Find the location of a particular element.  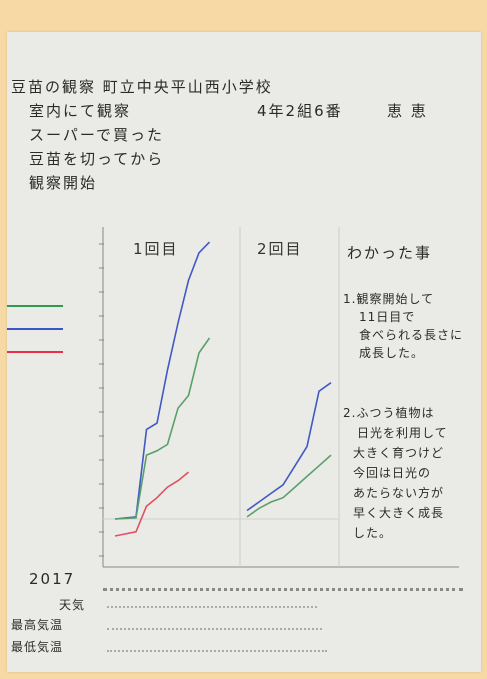

max-temp-row-scribbles is located at coordinates (214, 627).